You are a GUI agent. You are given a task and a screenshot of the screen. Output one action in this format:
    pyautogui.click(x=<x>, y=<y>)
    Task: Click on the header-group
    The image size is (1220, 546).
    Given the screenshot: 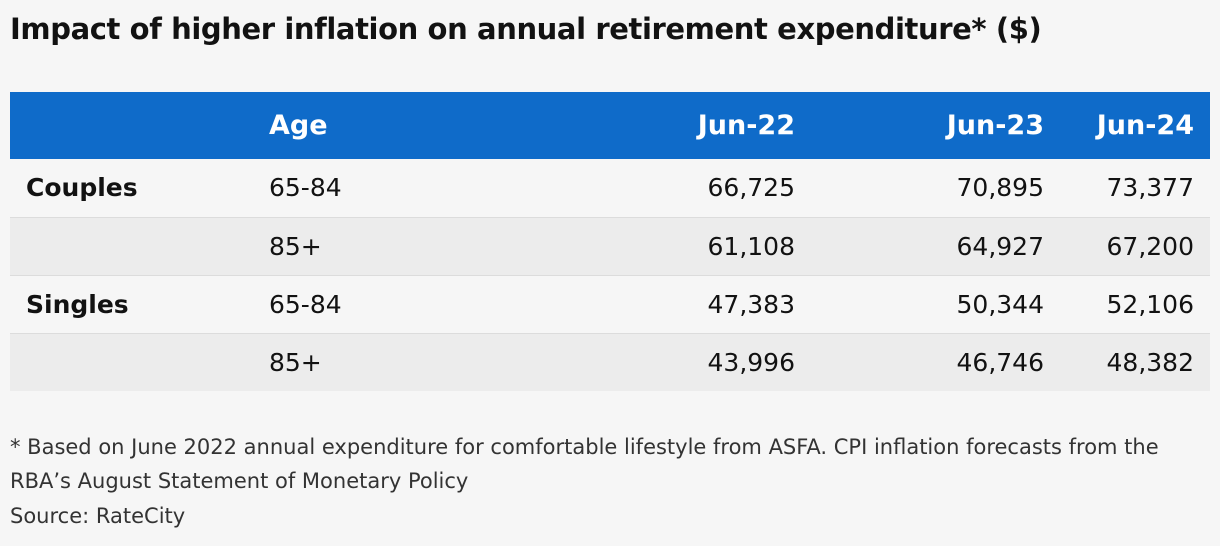 What is the action you would take?
    pyautogui.click(x=131, y=125)
    